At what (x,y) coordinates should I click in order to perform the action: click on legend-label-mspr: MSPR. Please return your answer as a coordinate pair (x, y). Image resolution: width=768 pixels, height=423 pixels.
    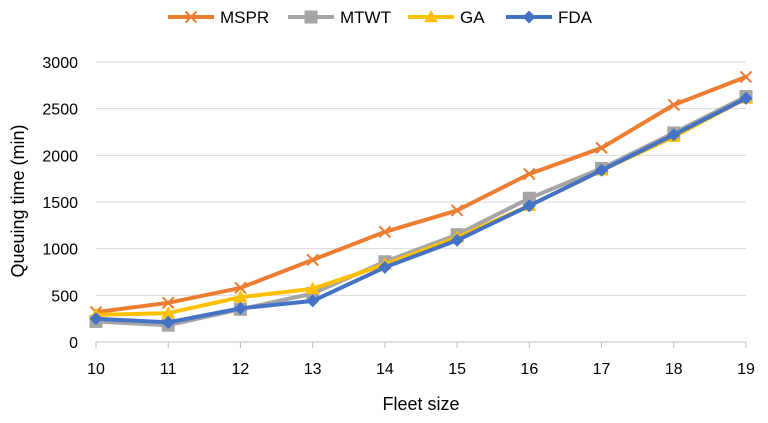
    Looking at the image, I should click on (244, 17).